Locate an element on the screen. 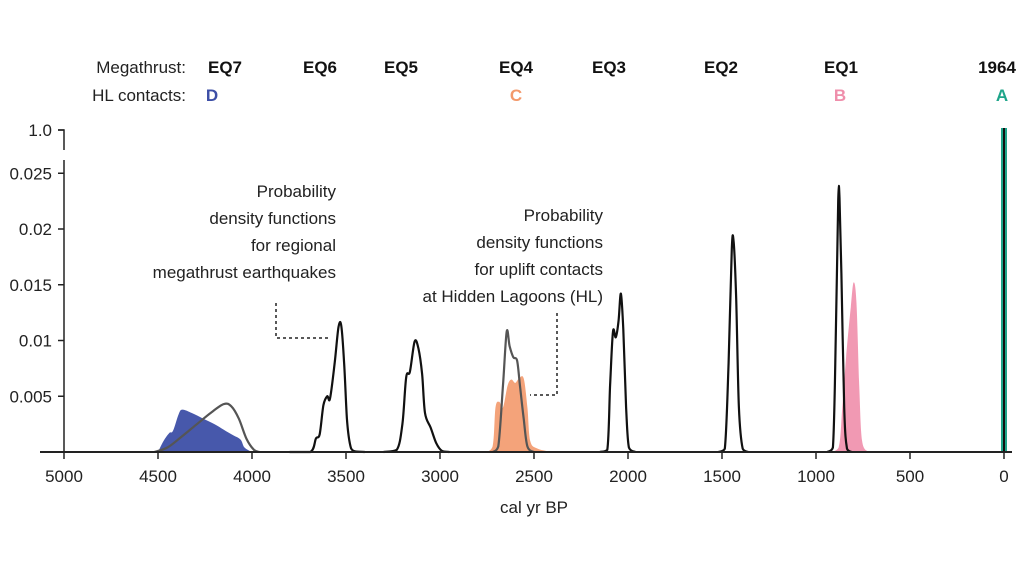  annotation-text: megathrust earthquakes is located at coordinates (244, 272).